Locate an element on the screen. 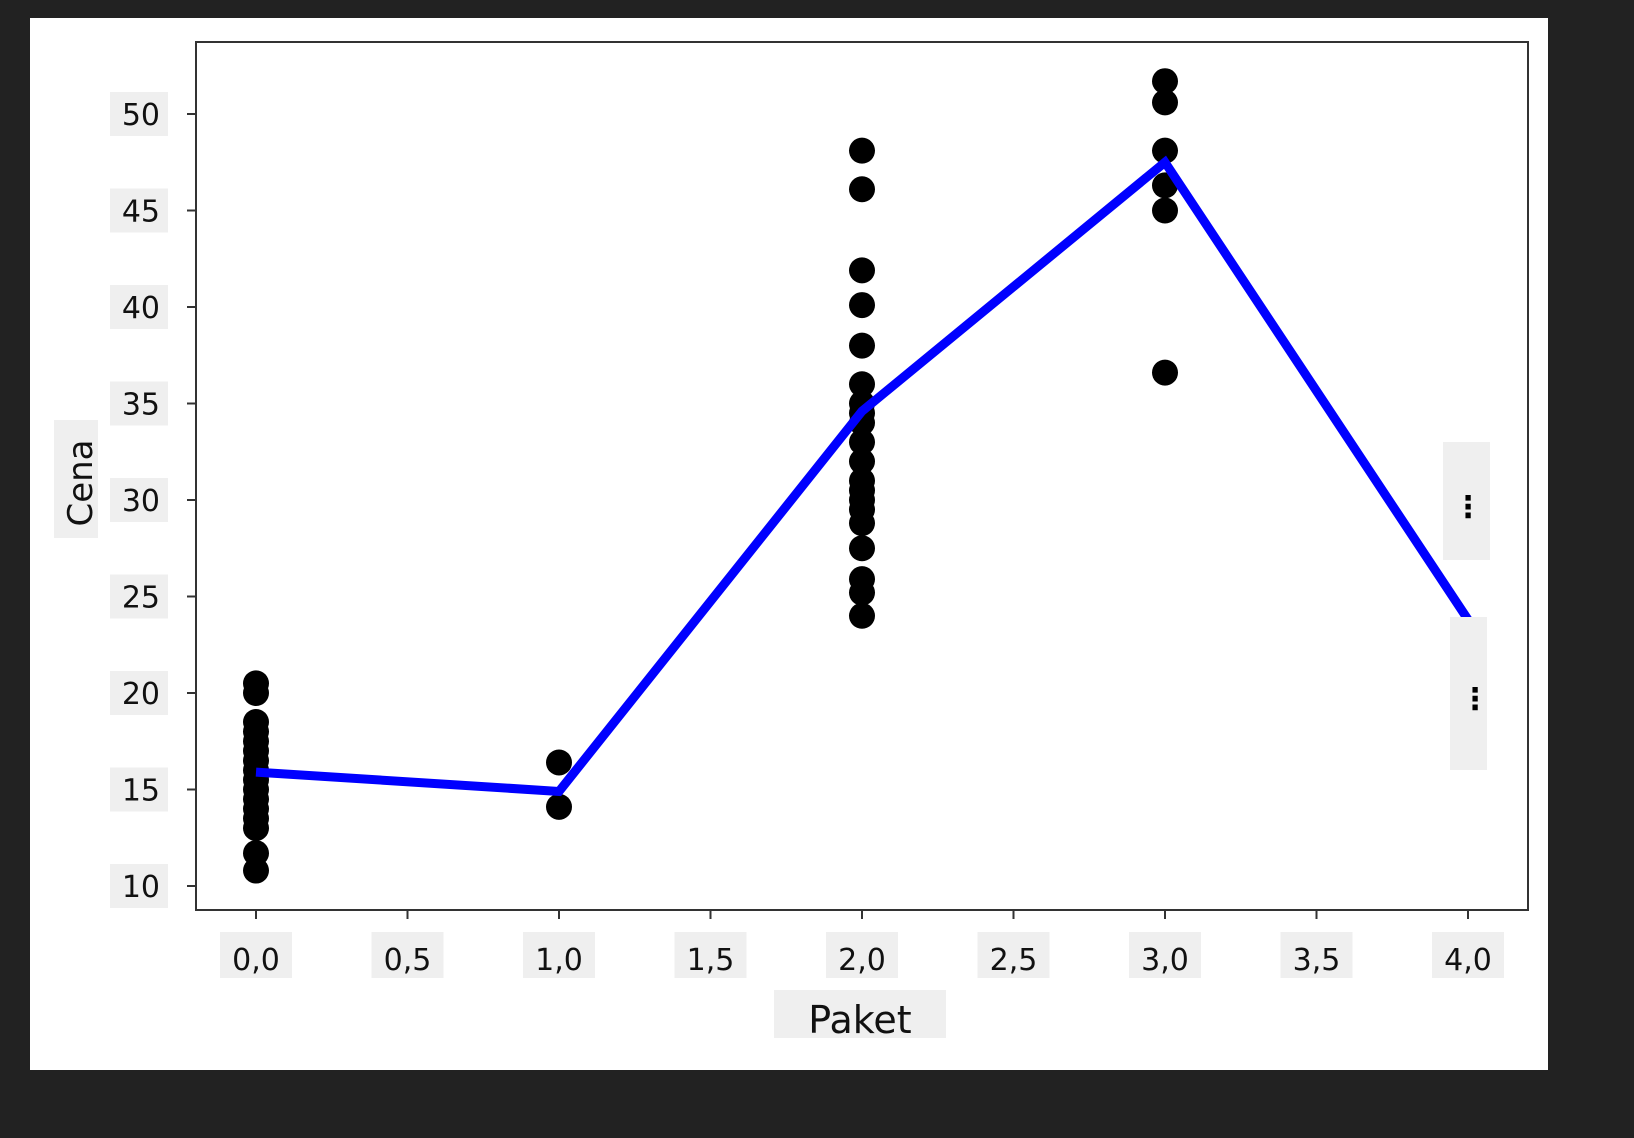 The image size is (1634, 1138). x-tick-label: 4,0 is located at coordinates (1468, 960).